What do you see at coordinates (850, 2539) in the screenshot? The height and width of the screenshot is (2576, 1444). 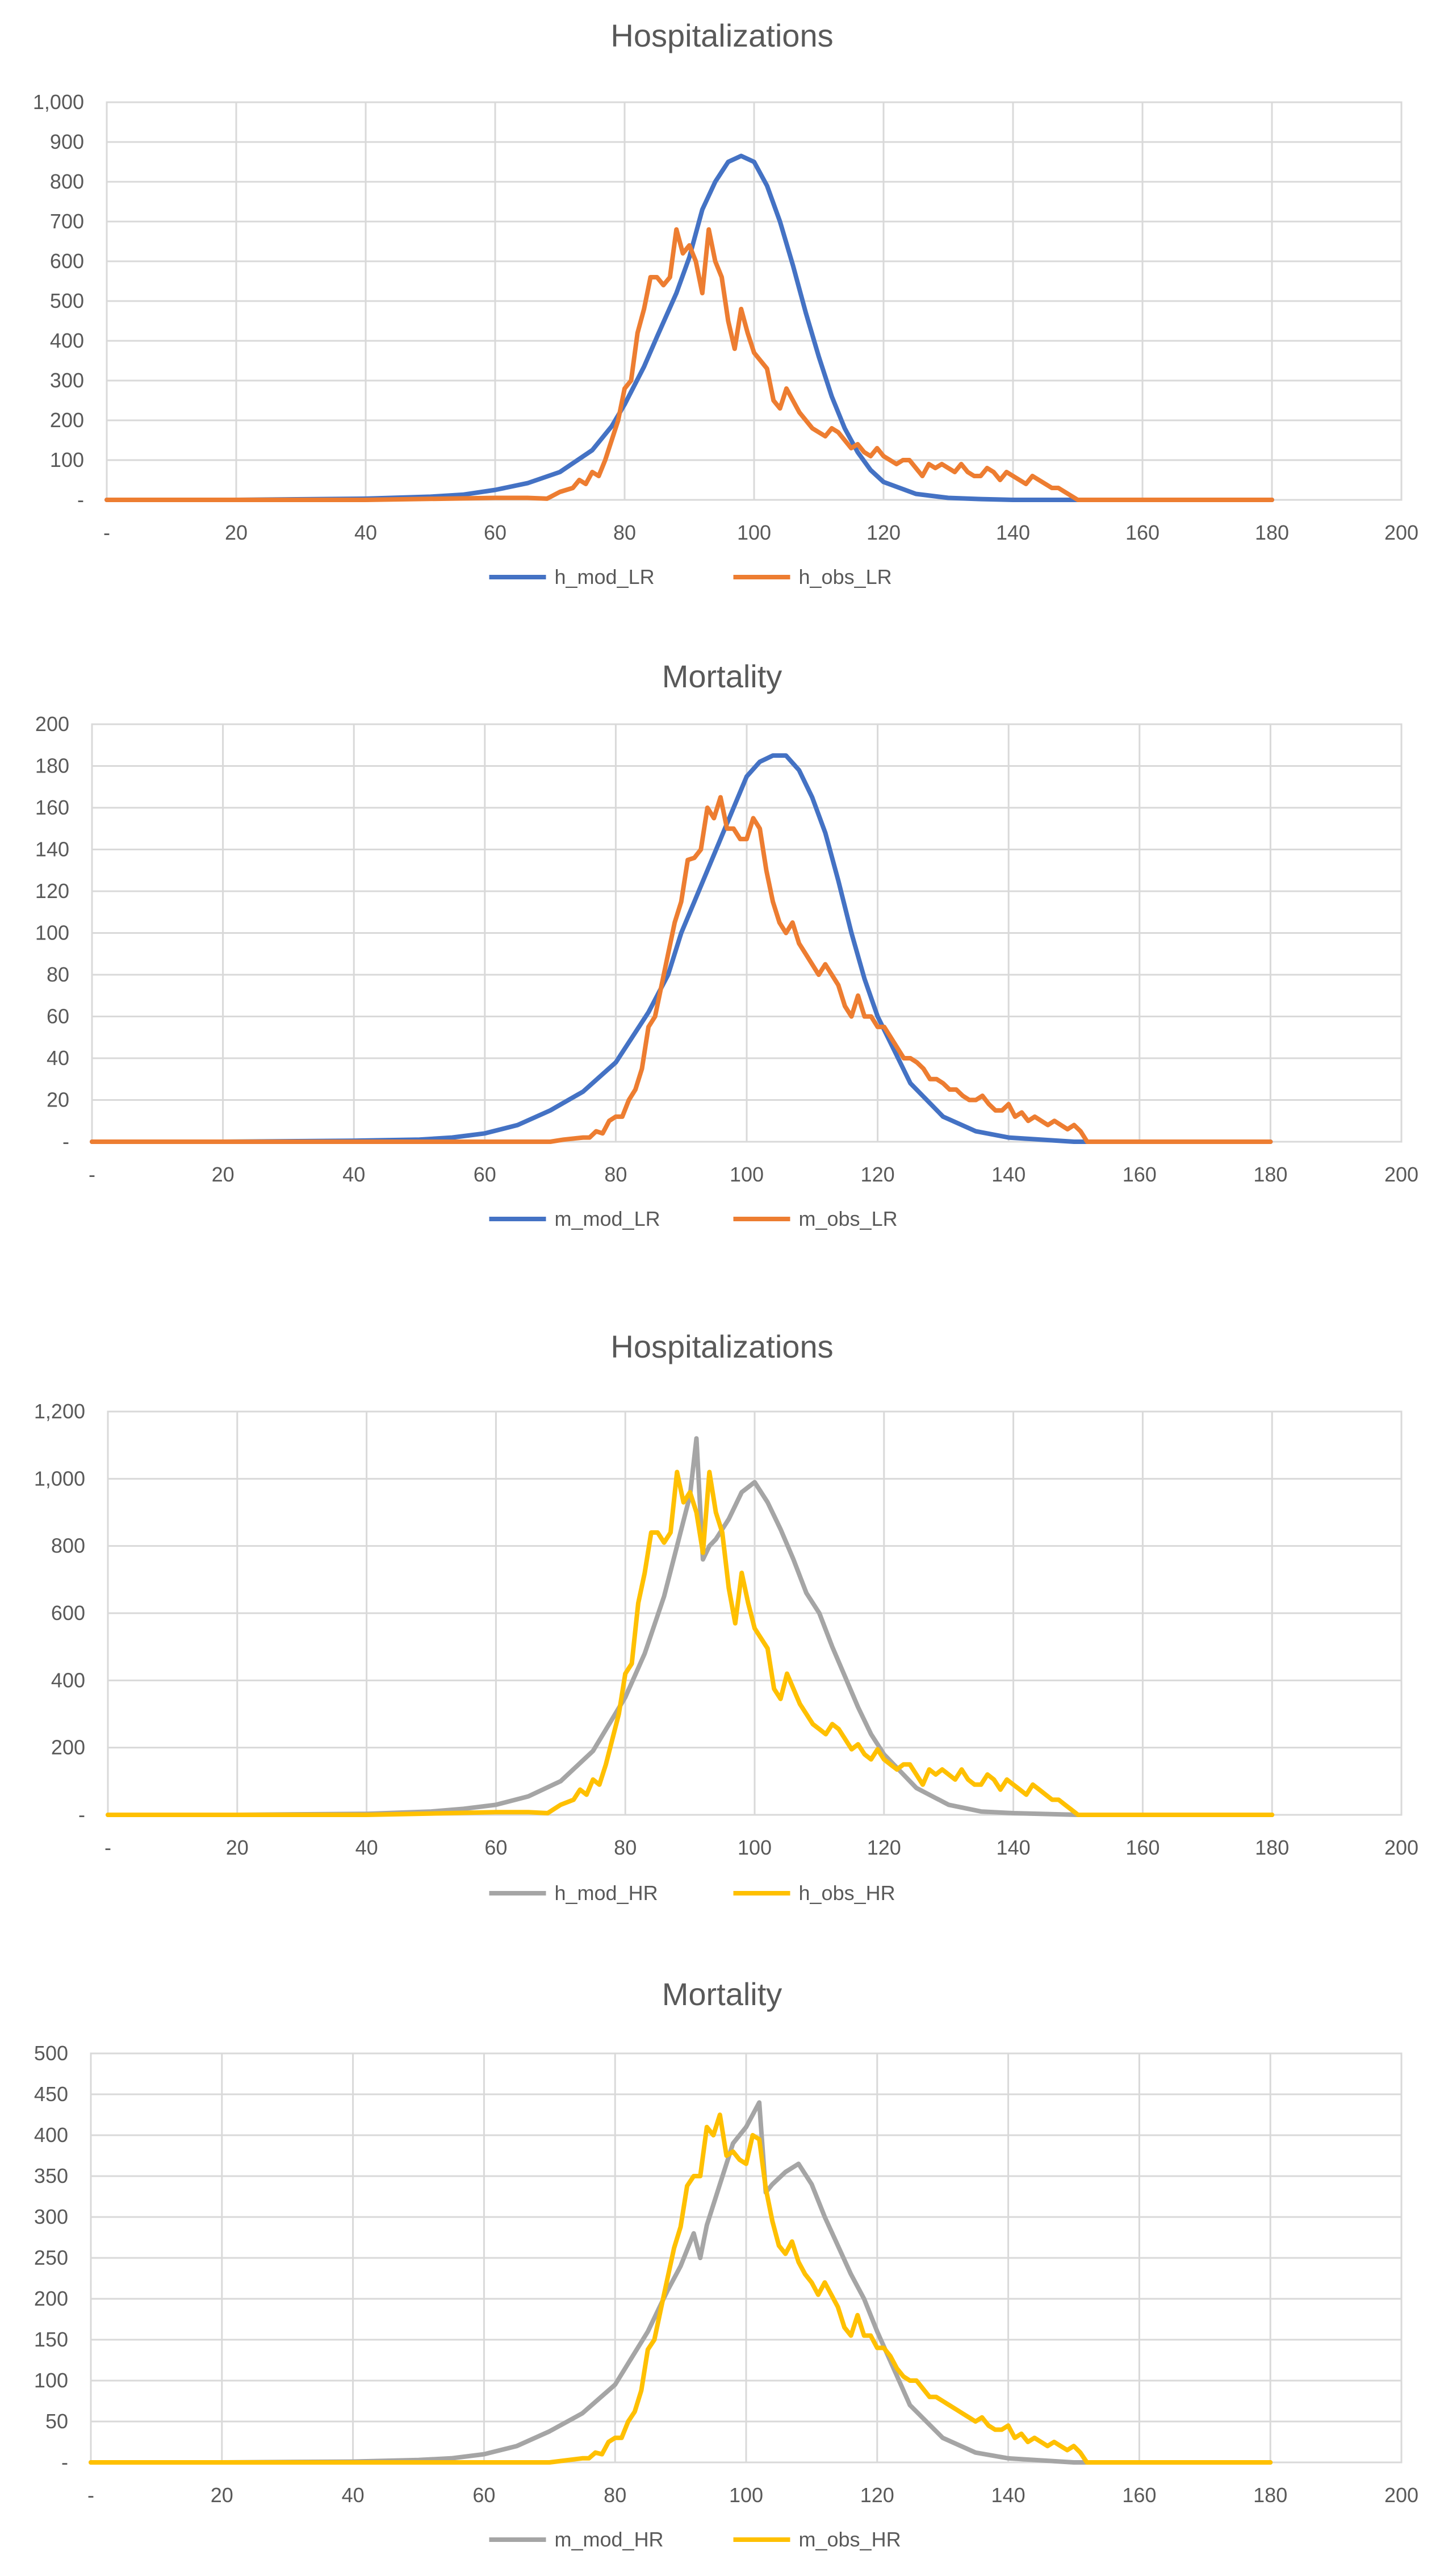 I see `legend-label: m_obs_HR` at bounding box center [850, 2539].